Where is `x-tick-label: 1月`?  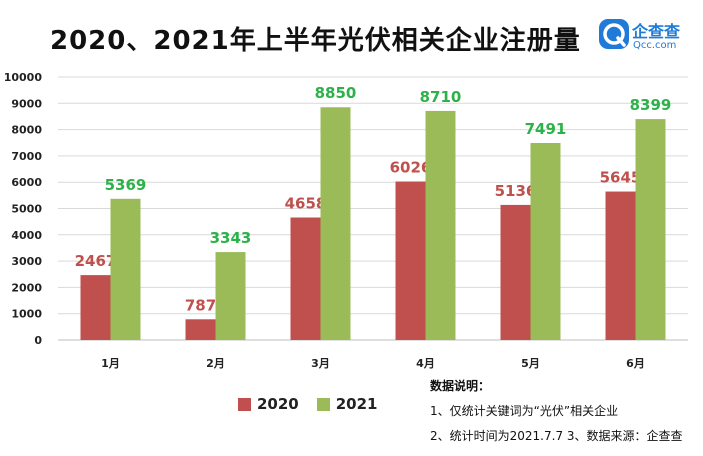 x-tick-label: 1月 is located at coordinates (110, 363).